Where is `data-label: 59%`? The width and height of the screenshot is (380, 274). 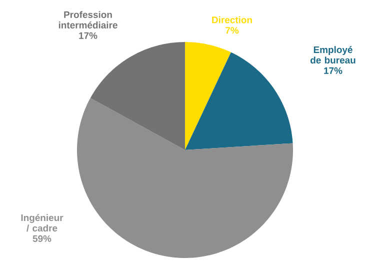 data-label: 59% is located at coordinates (42, 238).